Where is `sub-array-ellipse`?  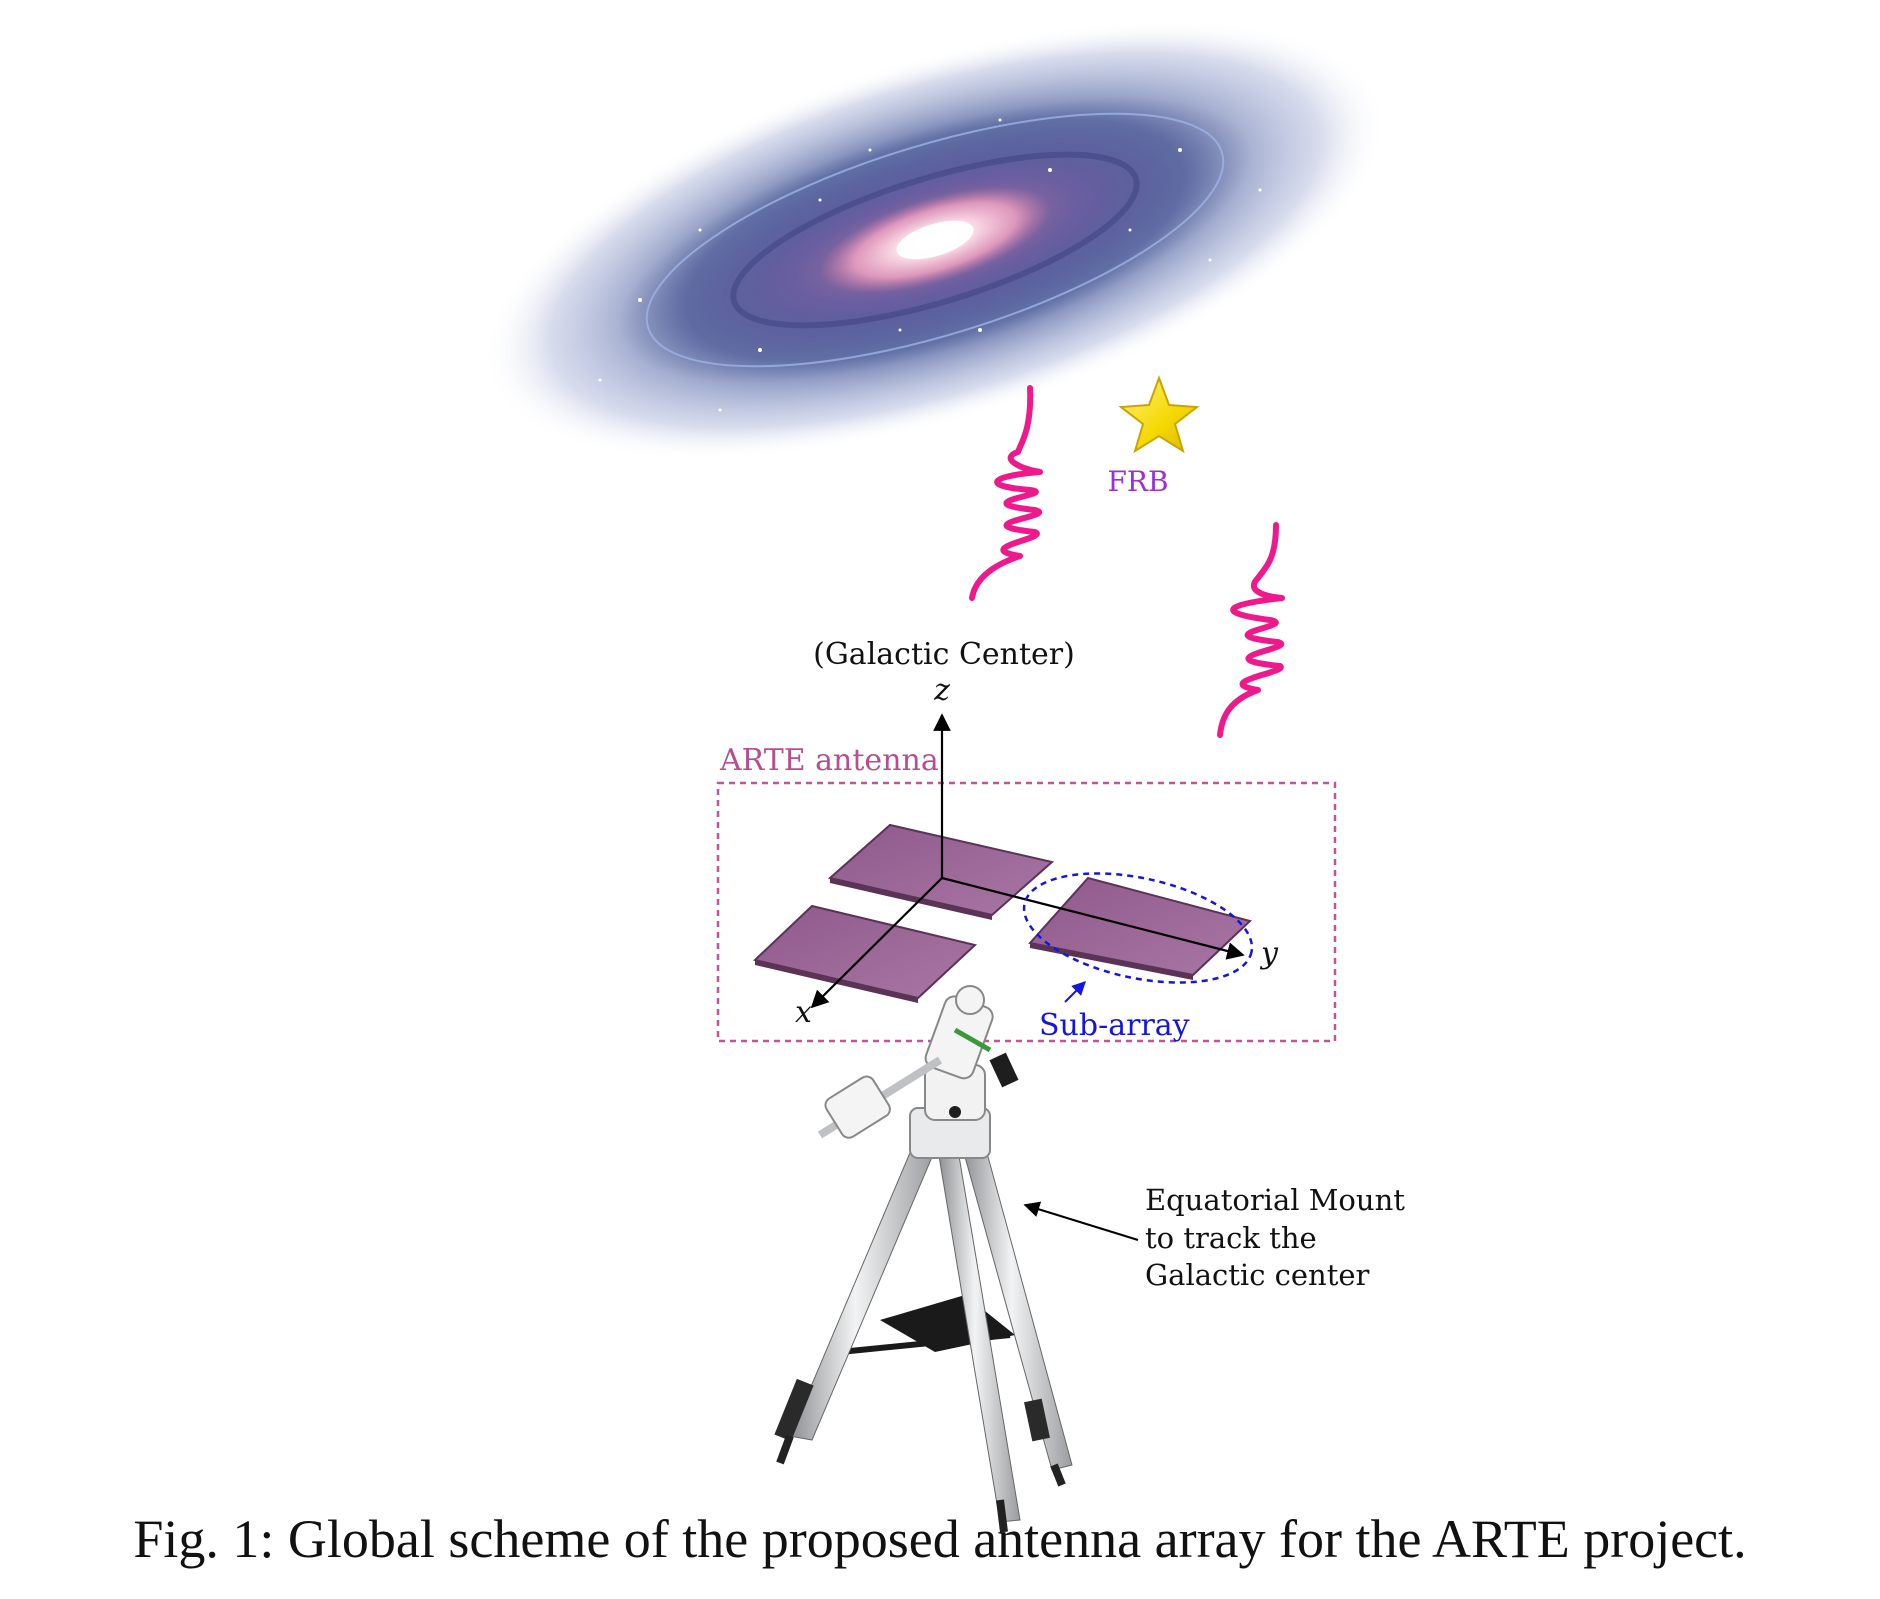
sub-array-ellipse is located at coordinates (1138, 928).